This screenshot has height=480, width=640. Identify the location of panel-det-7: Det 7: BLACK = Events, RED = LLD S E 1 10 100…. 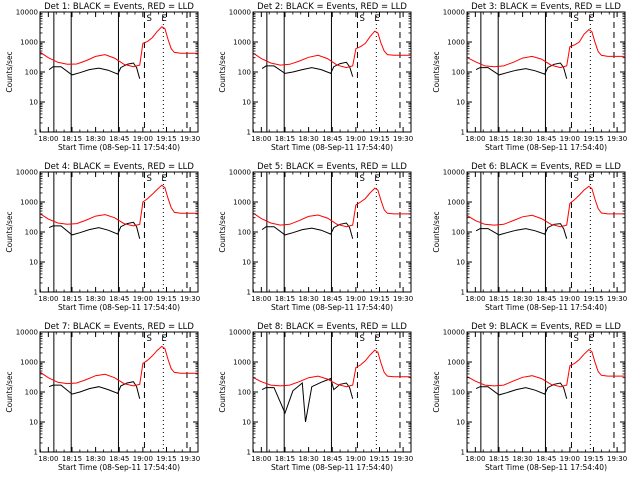
(102, 397).